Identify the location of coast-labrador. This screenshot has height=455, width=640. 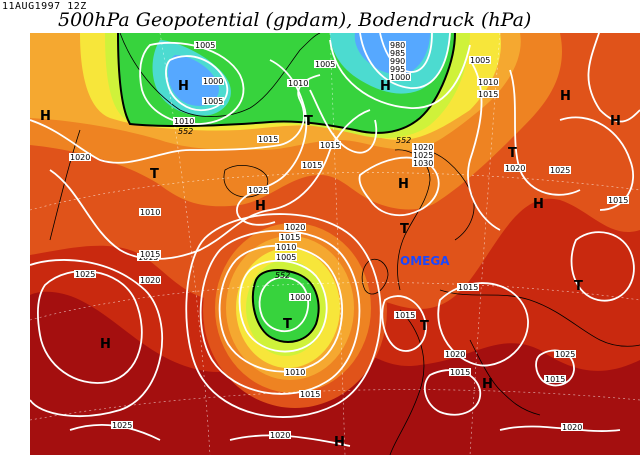
(65, 185).